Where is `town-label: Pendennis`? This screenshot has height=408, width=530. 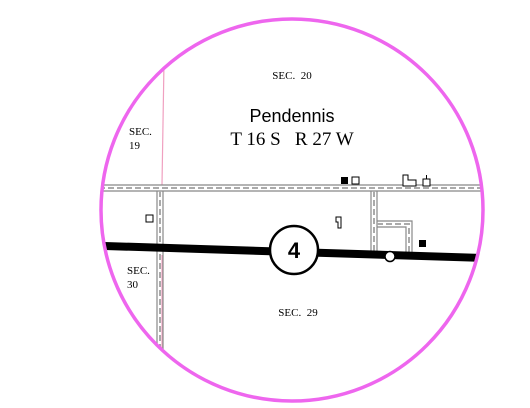 town-label: Pendennis is located at coordinates (291, 116).